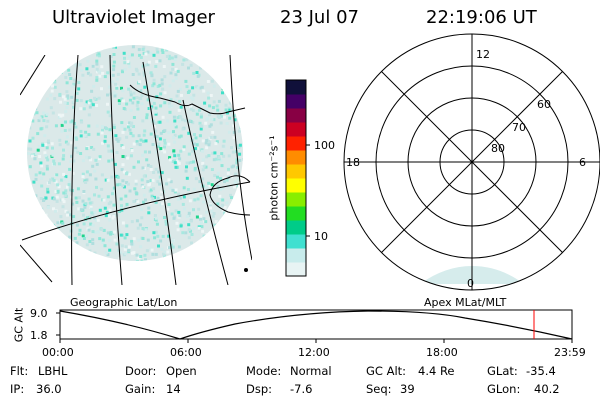 The image size is (600, 400). Describe the element at coordinates (274, 178) in the screenshot. I see `colorbar-unit-label: photon cm⁻²s⁻¹` at that location.